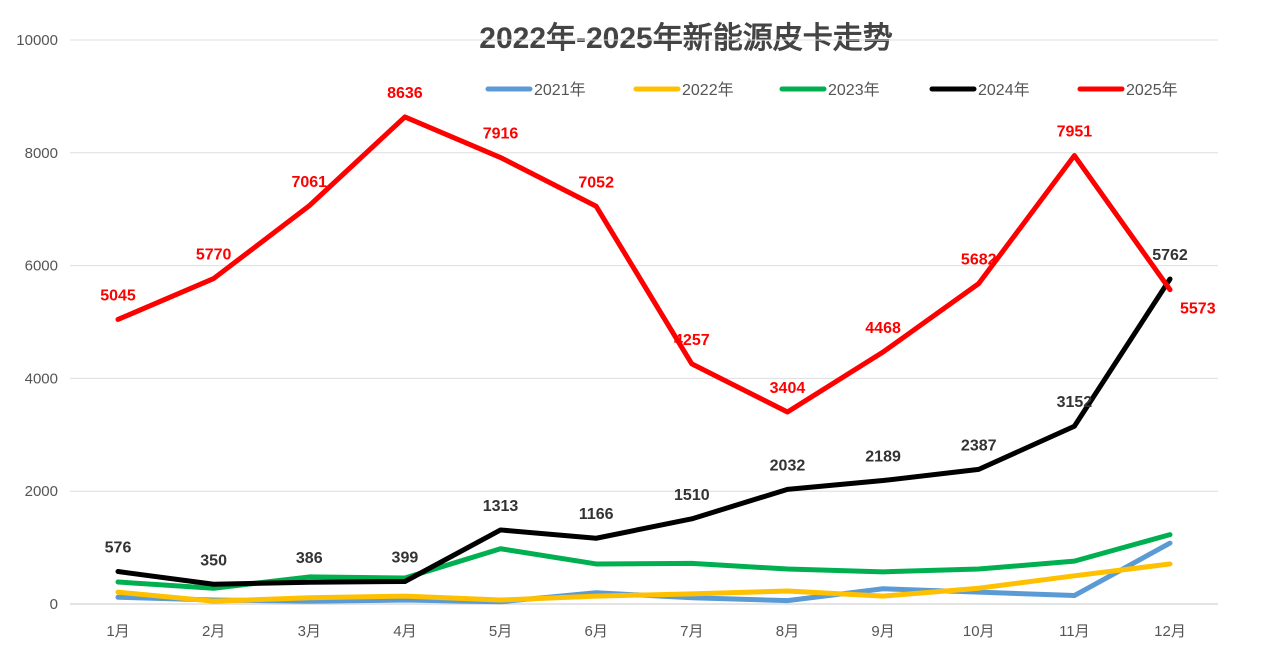 The height and width of the screenshot is (657, 1263). What do you see at coordinates (404, 631) in the screenshot?
I see `x-tick-label: 4月` at bounding box center [404, 631].